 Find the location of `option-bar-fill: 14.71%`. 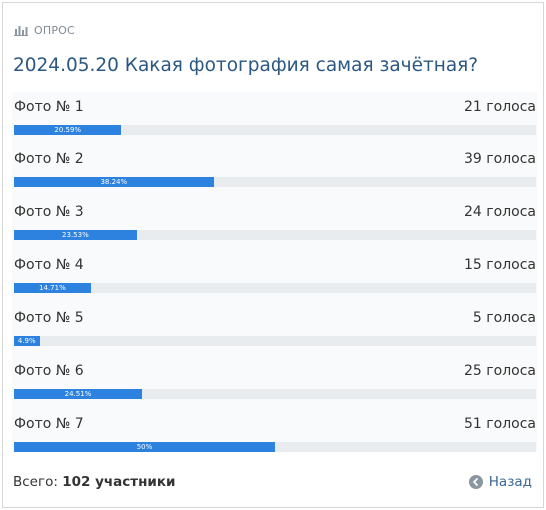

option-bar-fill: 14.71% is located at coordinates (52, 288).